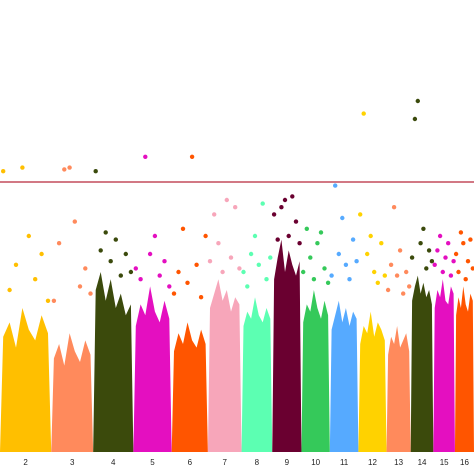 Image resolution: width=474 pixels, height=474 pixels. I want to click on x-tick-label: 9, so click(287, 462).